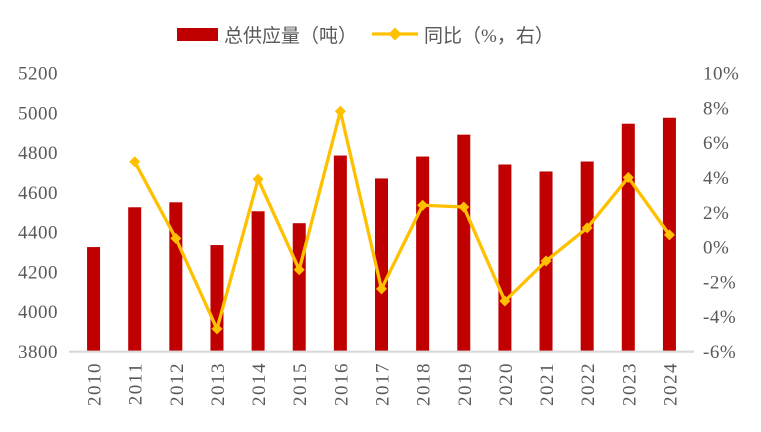 Image resolution: width=761 pixels, height=432 pixels. I want to click on y-axis-left-tick: 5000, so click(38, 113).